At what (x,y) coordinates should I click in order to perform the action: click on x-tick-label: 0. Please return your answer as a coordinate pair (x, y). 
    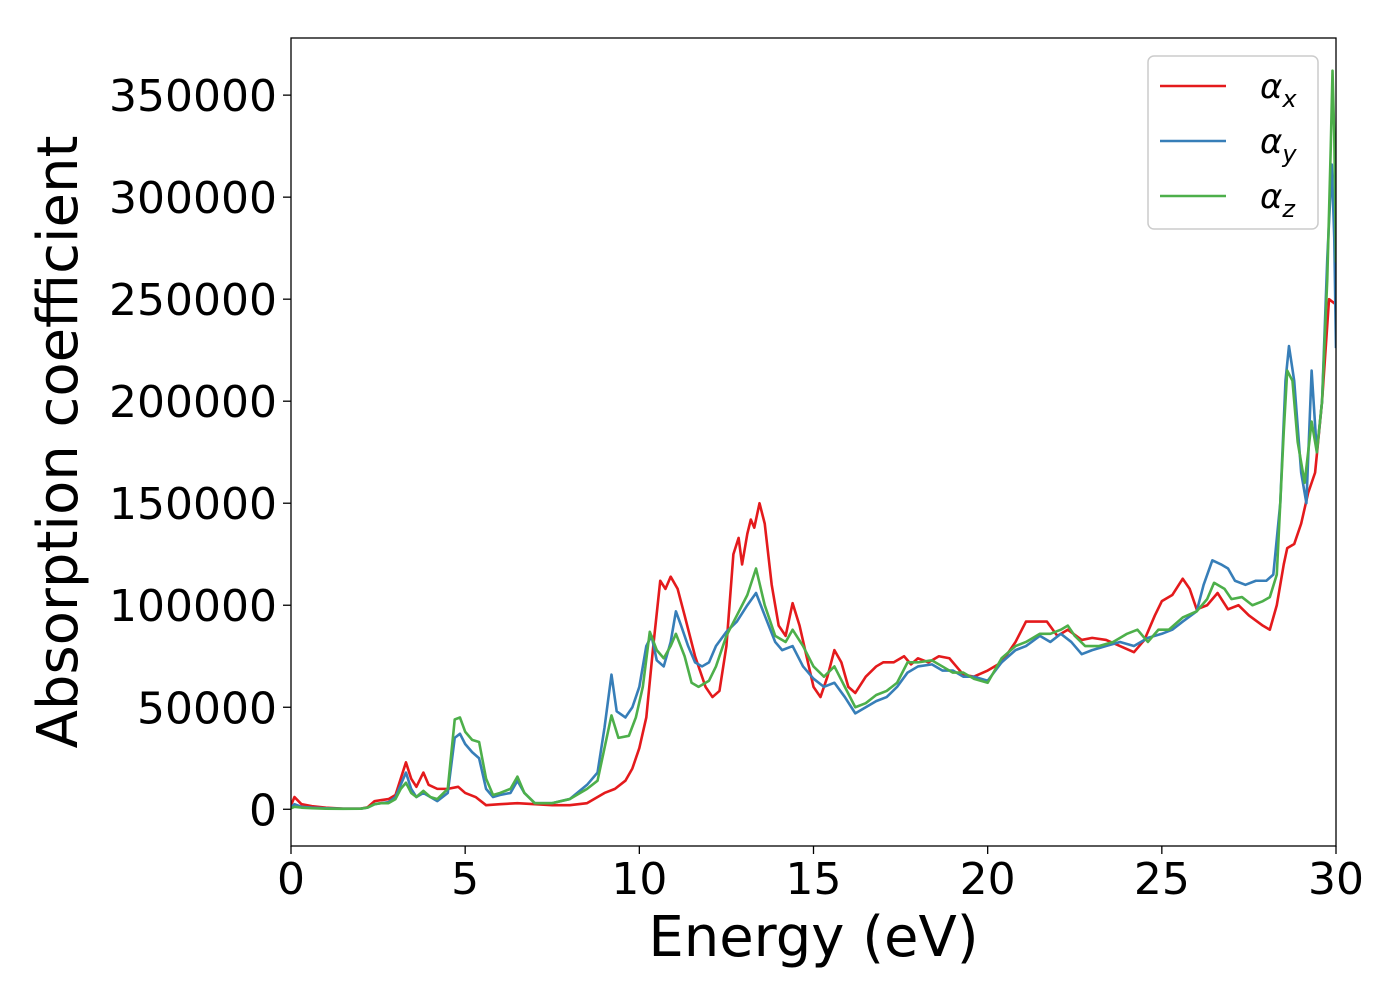
    Looking at the image, I should click on (291, 879).